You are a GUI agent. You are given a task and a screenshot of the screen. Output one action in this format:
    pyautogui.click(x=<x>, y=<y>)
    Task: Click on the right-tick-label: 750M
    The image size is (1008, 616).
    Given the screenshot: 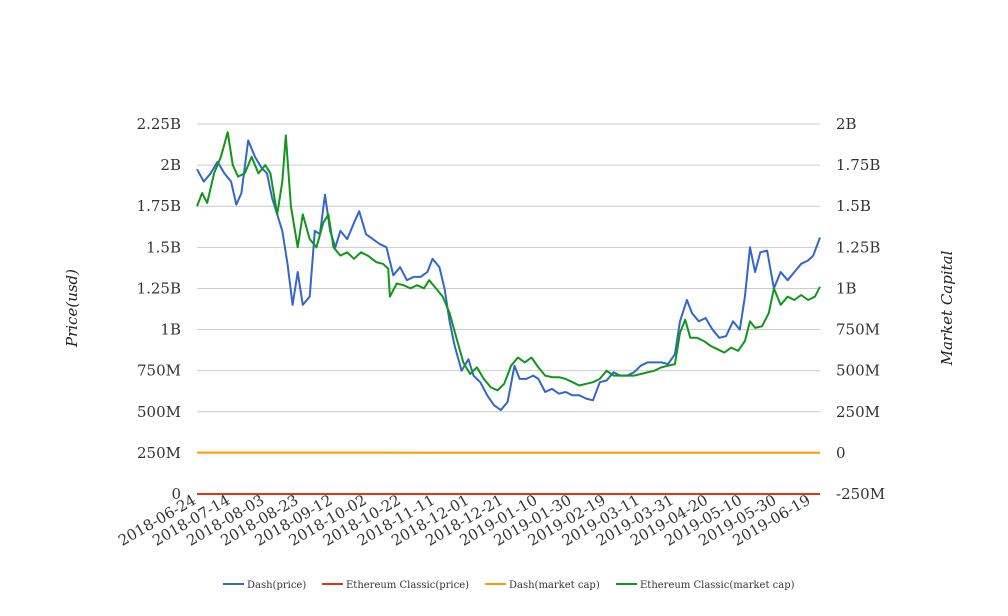 What is the action you would take?
    pyautogui.click(x=858, y=330)
    